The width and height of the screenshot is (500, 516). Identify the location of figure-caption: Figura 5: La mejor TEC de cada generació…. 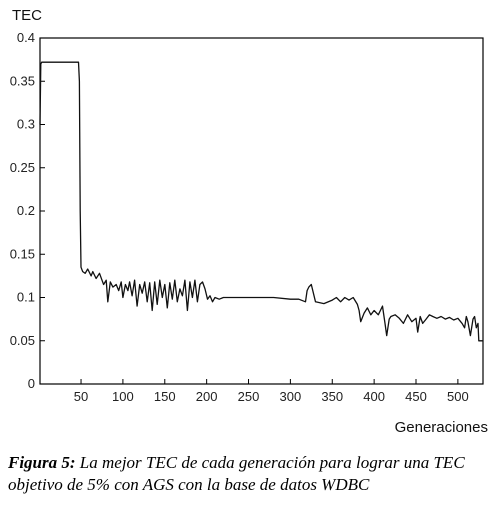
(251, 474).